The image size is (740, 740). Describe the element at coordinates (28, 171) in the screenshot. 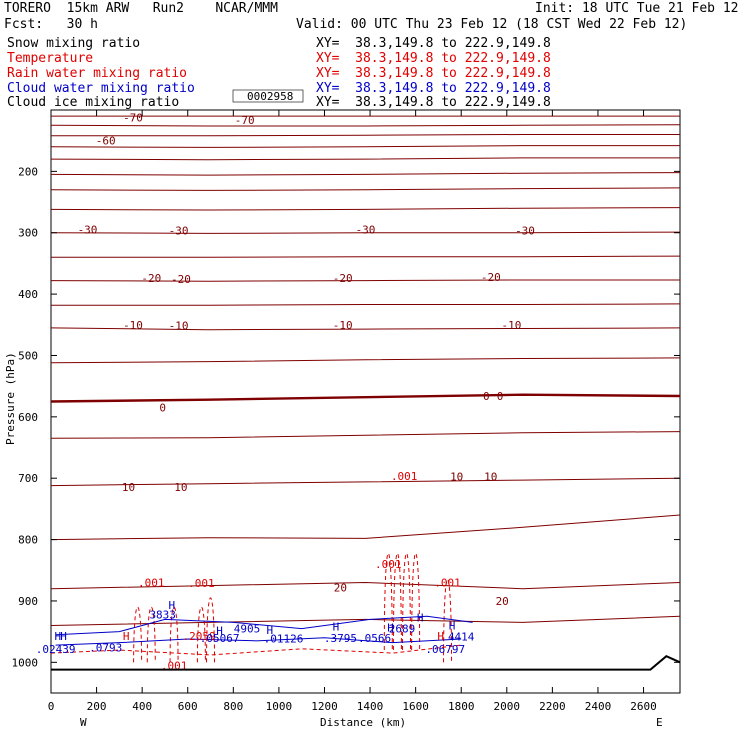

I see `y-tick-label: 200` at that location.